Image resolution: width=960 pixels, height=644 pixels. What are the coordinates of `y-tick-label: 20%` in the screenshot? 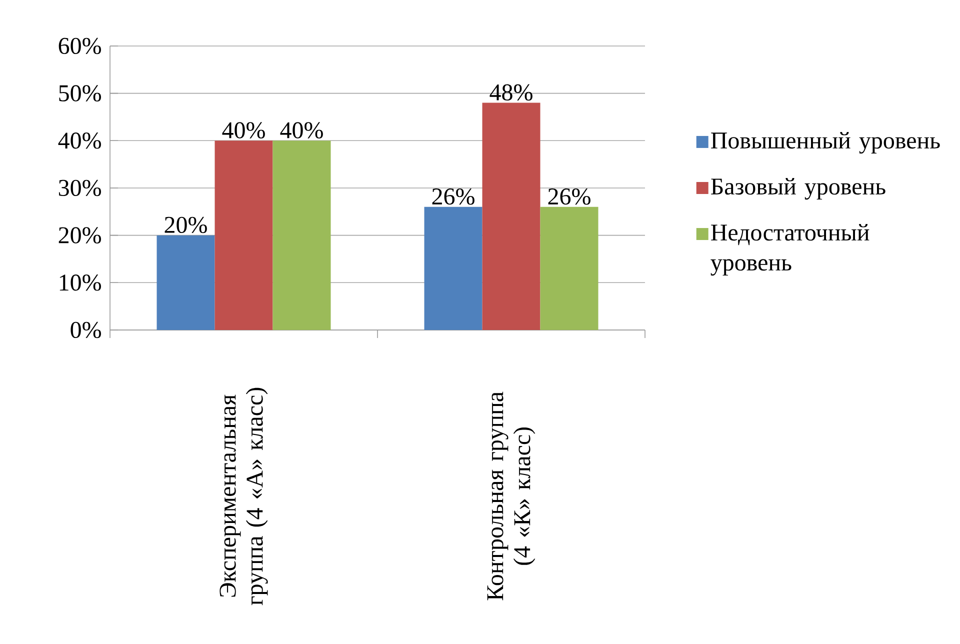 It's located at (79, 235).